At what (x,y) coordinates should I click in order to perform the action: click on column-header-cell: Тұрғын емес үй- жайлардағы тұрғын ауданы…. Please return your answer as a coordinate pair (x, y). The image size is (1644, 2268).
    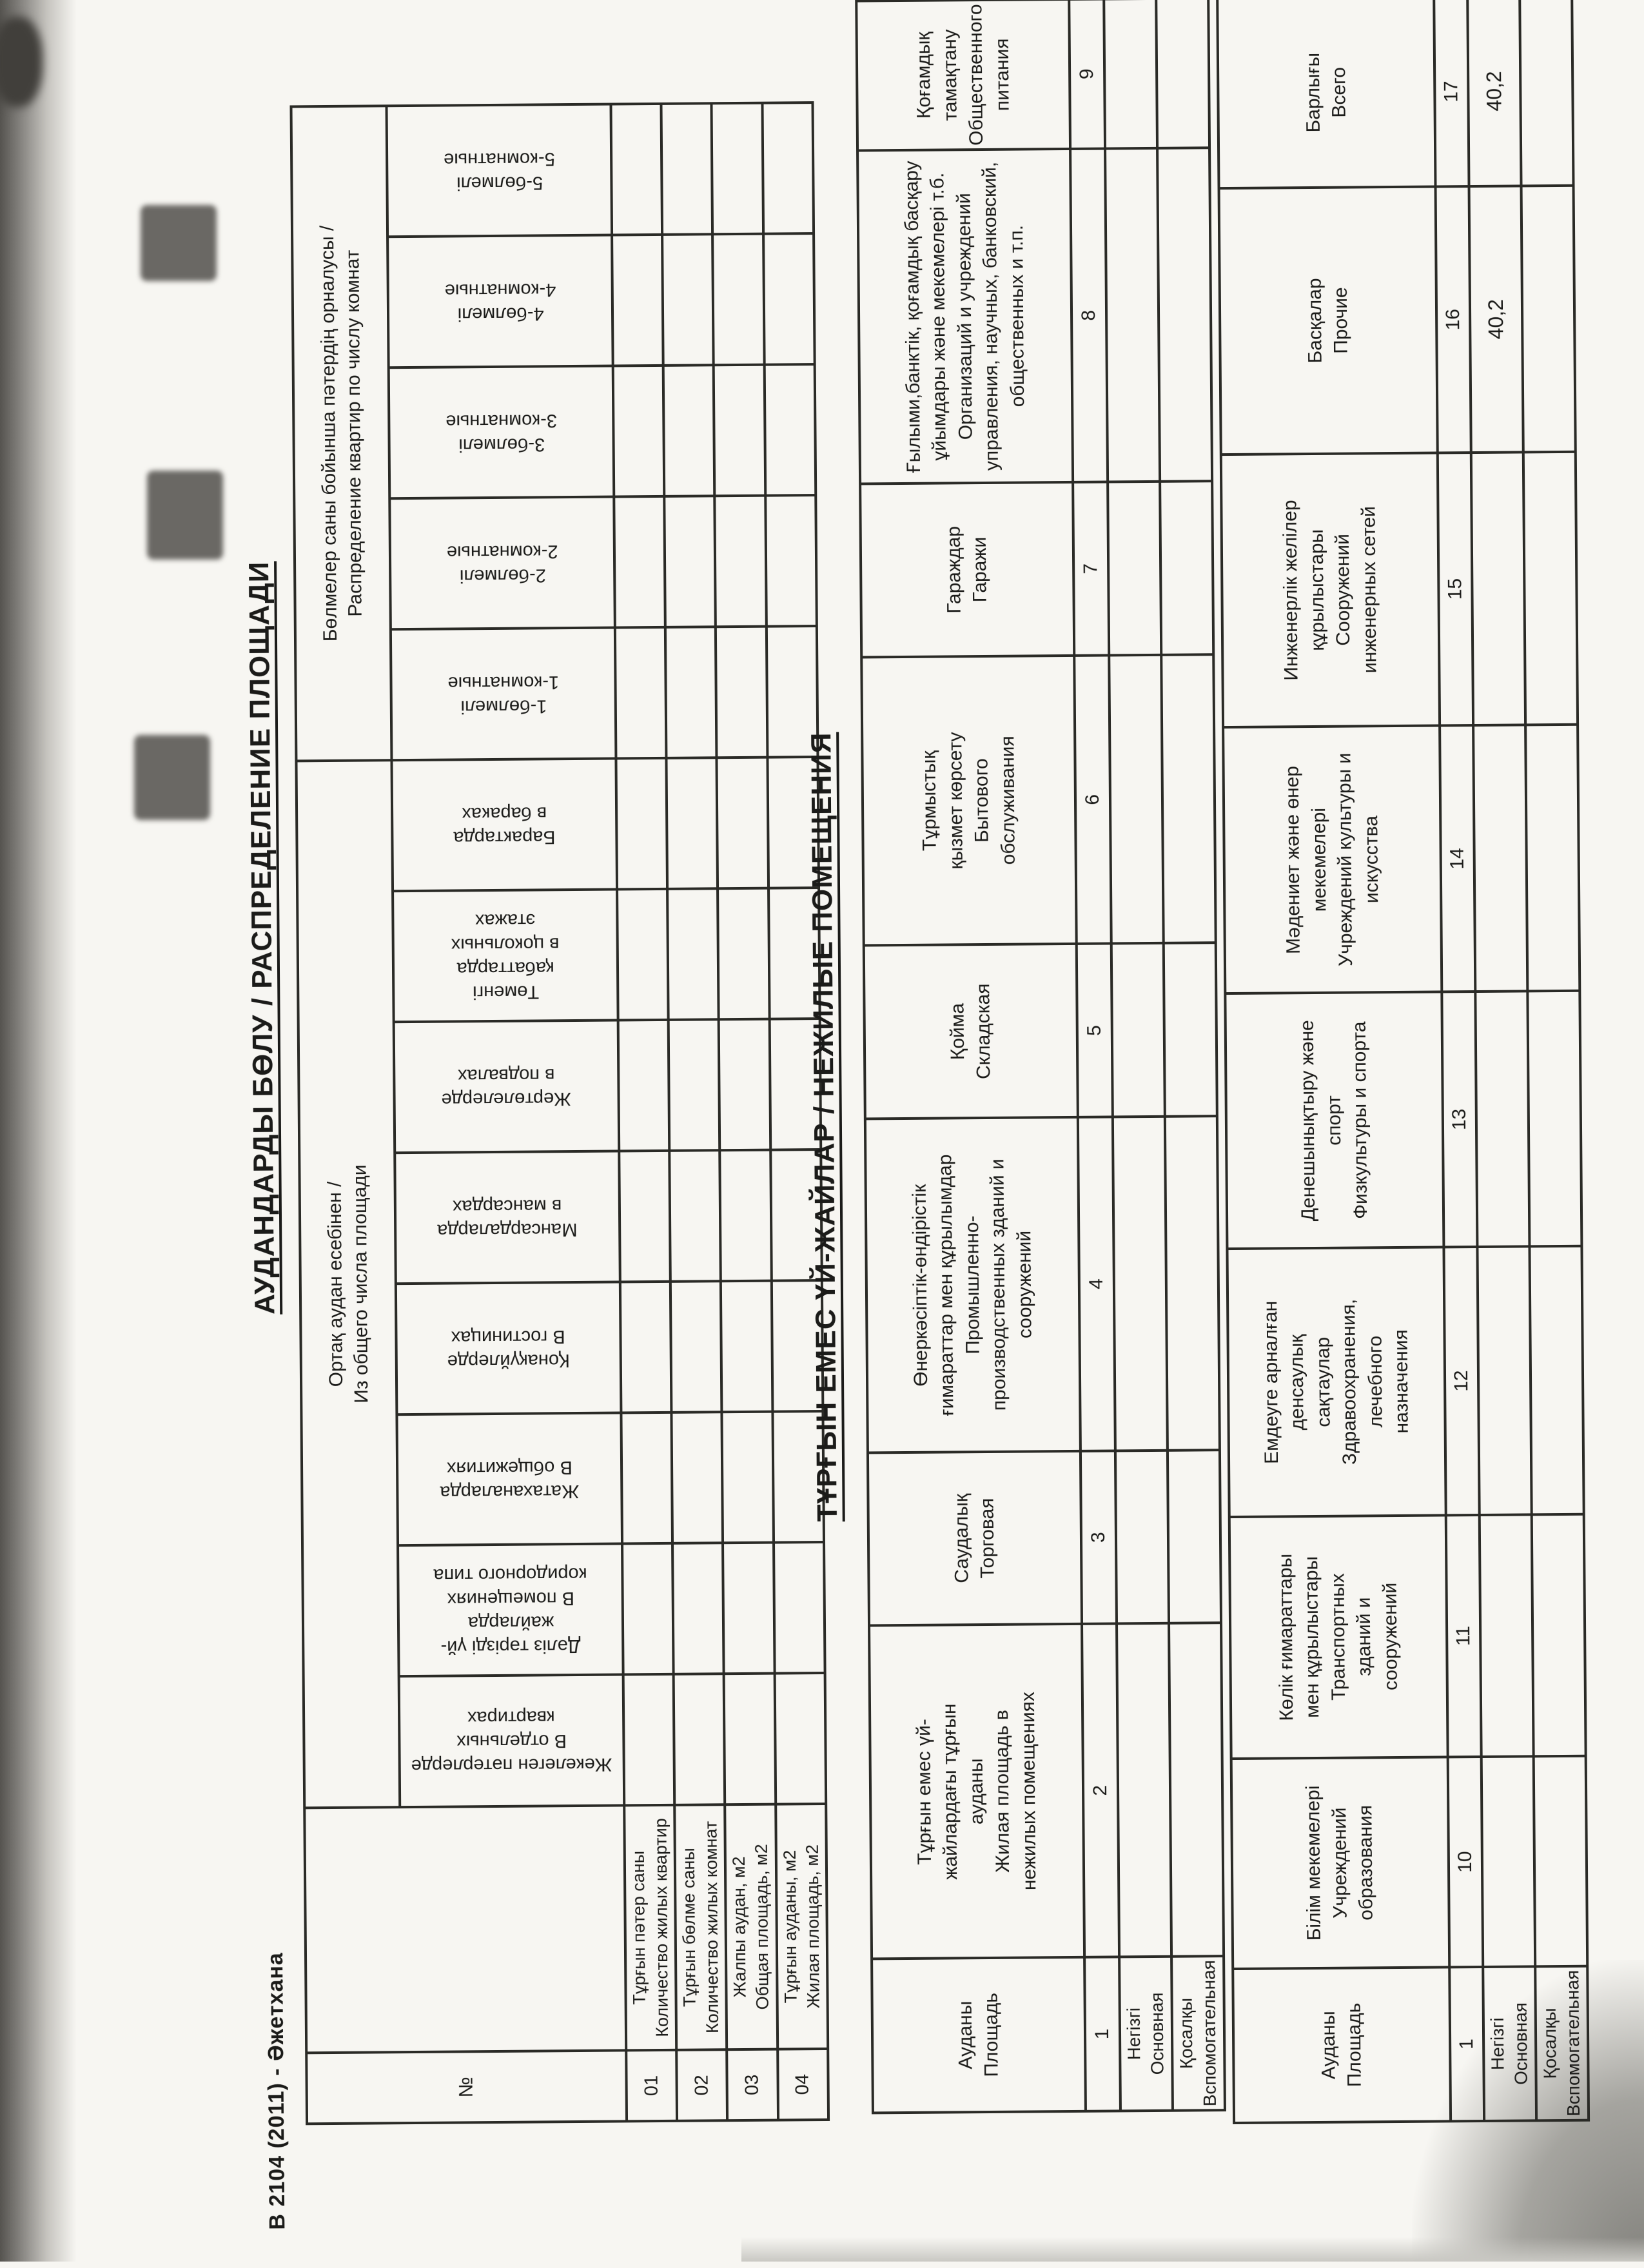
    Looking at the image, I should click on (977, 1791).